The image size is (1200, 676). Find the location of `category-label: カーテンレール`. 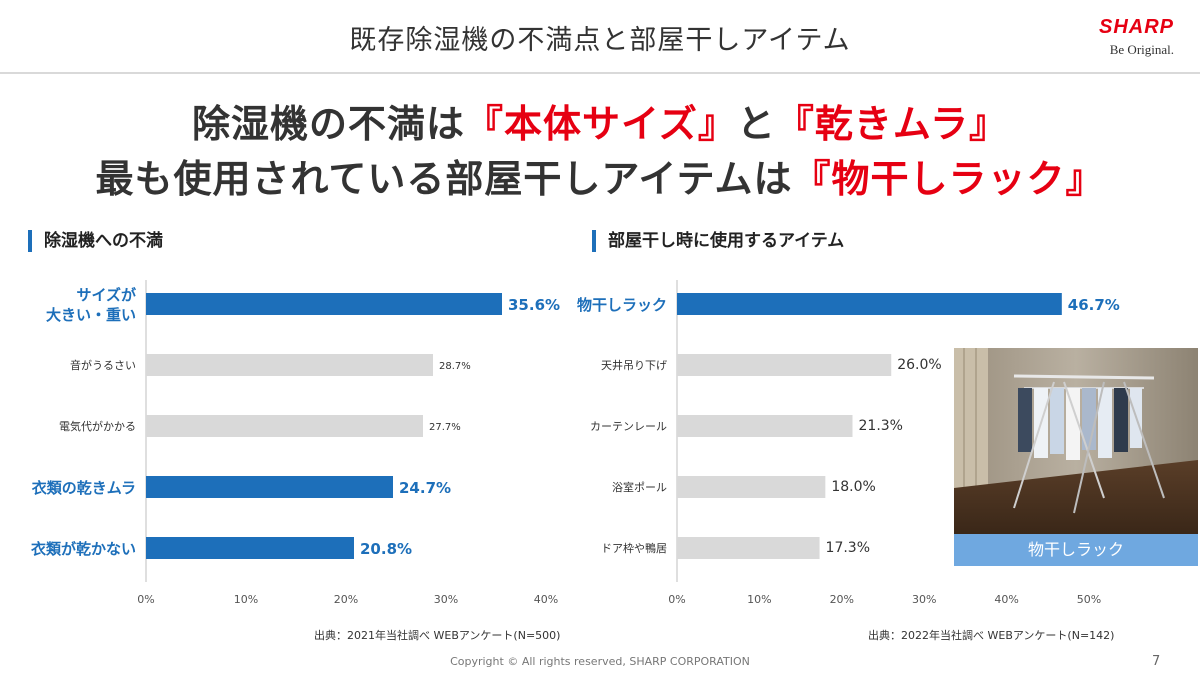

category-label: カーテンレール is located at coordinates (628, 426).